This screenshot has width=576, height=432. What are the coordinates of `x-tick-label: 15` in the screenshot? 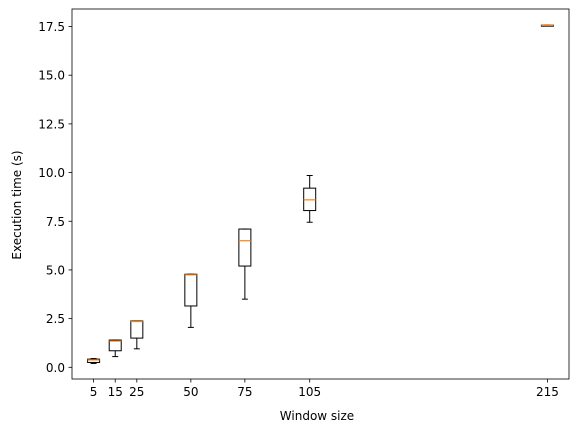 It's located at (115, 392).